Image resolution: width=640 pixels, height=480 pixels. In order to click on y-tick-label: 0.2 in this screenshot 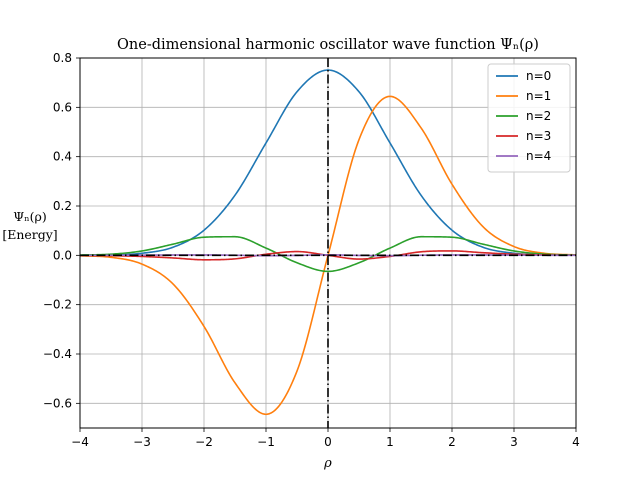, I will do `click(62, 206)`.